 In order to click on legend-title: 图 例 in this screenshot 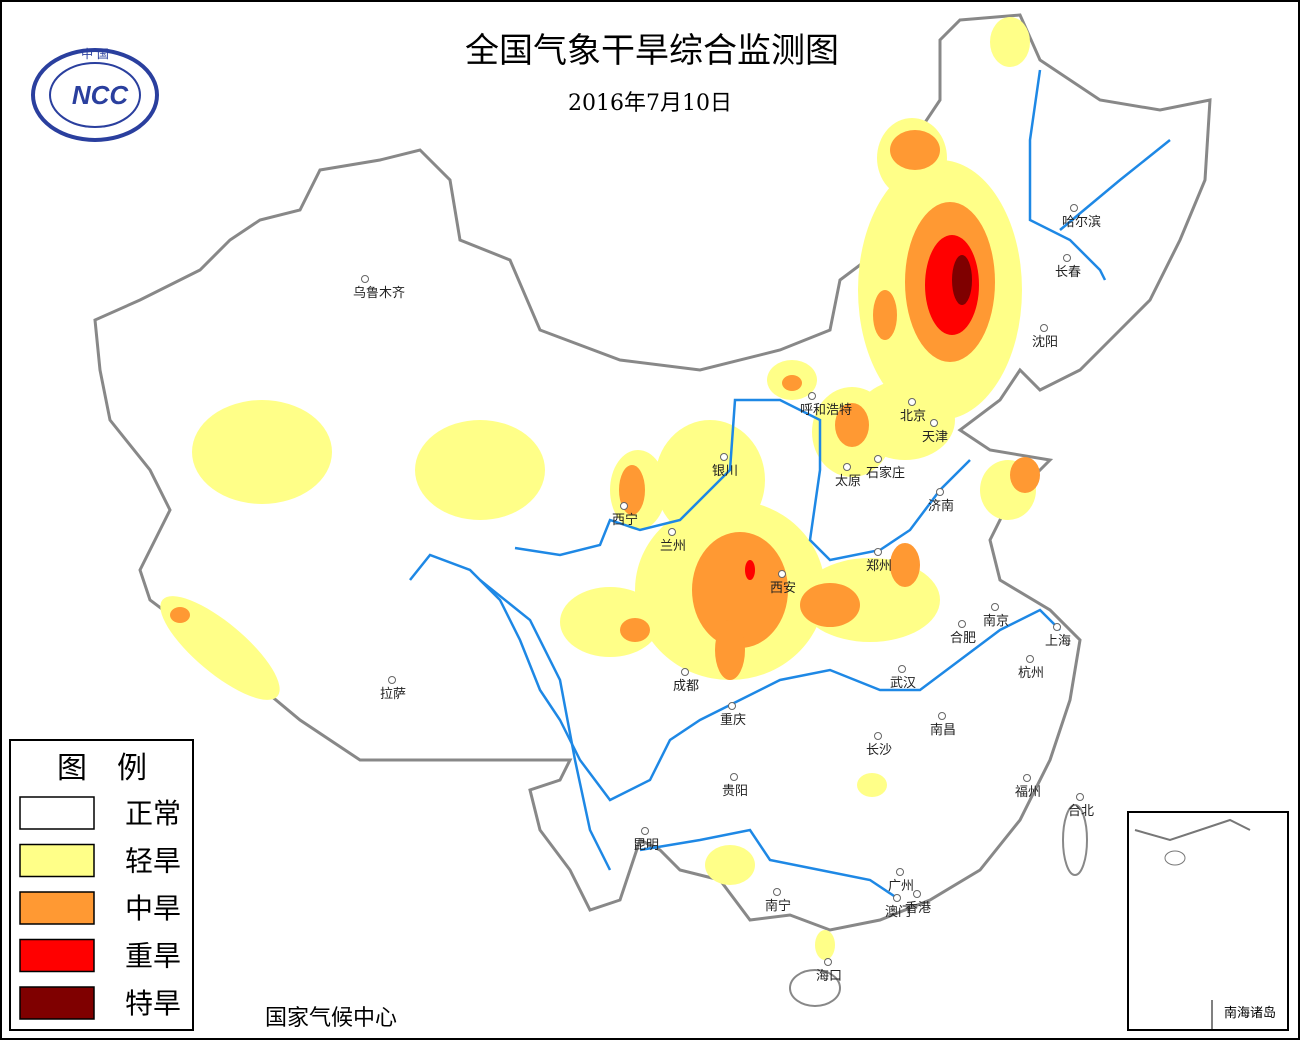, I will do `click(102, 768)`.